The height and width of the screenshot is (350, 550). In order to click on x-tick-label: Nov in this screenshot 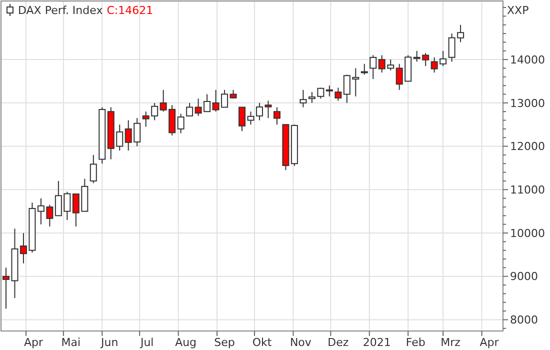, I will do `click(301, 342)`.